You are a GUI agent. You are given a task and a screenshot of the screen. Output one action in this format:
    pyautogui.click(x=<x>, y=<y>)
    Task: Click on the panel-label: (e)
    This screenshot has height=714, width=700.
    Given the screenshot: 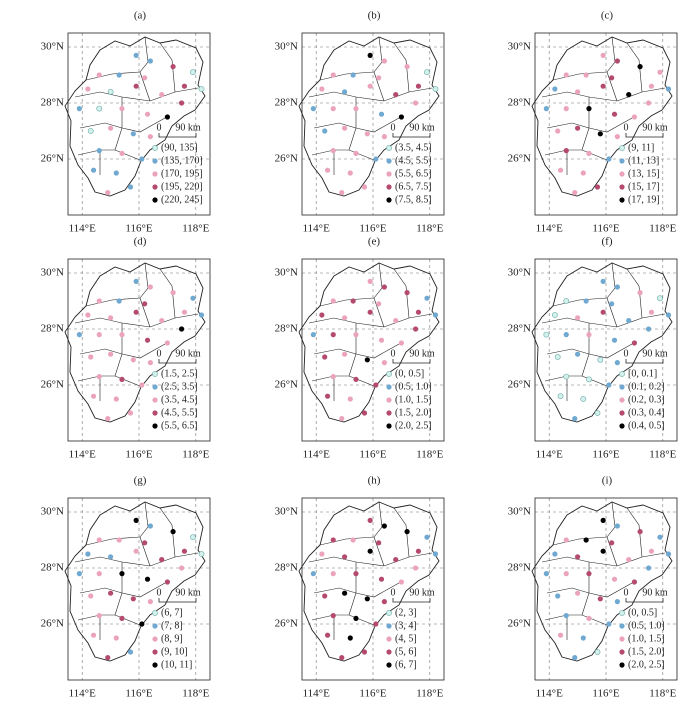 What is the action you would take?
    pyautogui.click(x=374, y=242)
    